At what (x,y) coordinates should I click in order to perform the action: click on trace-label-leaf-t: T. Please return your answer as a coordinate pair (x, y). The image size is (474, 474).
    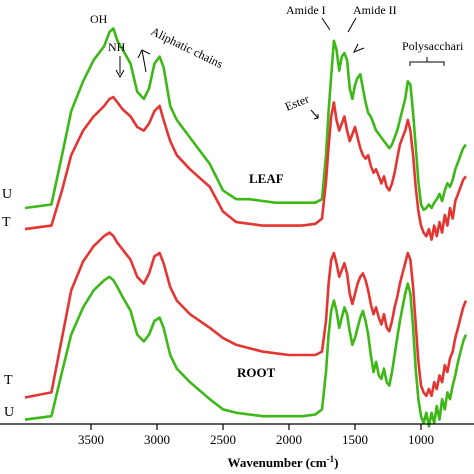
    Looking at the image, I should click on (6, 222).